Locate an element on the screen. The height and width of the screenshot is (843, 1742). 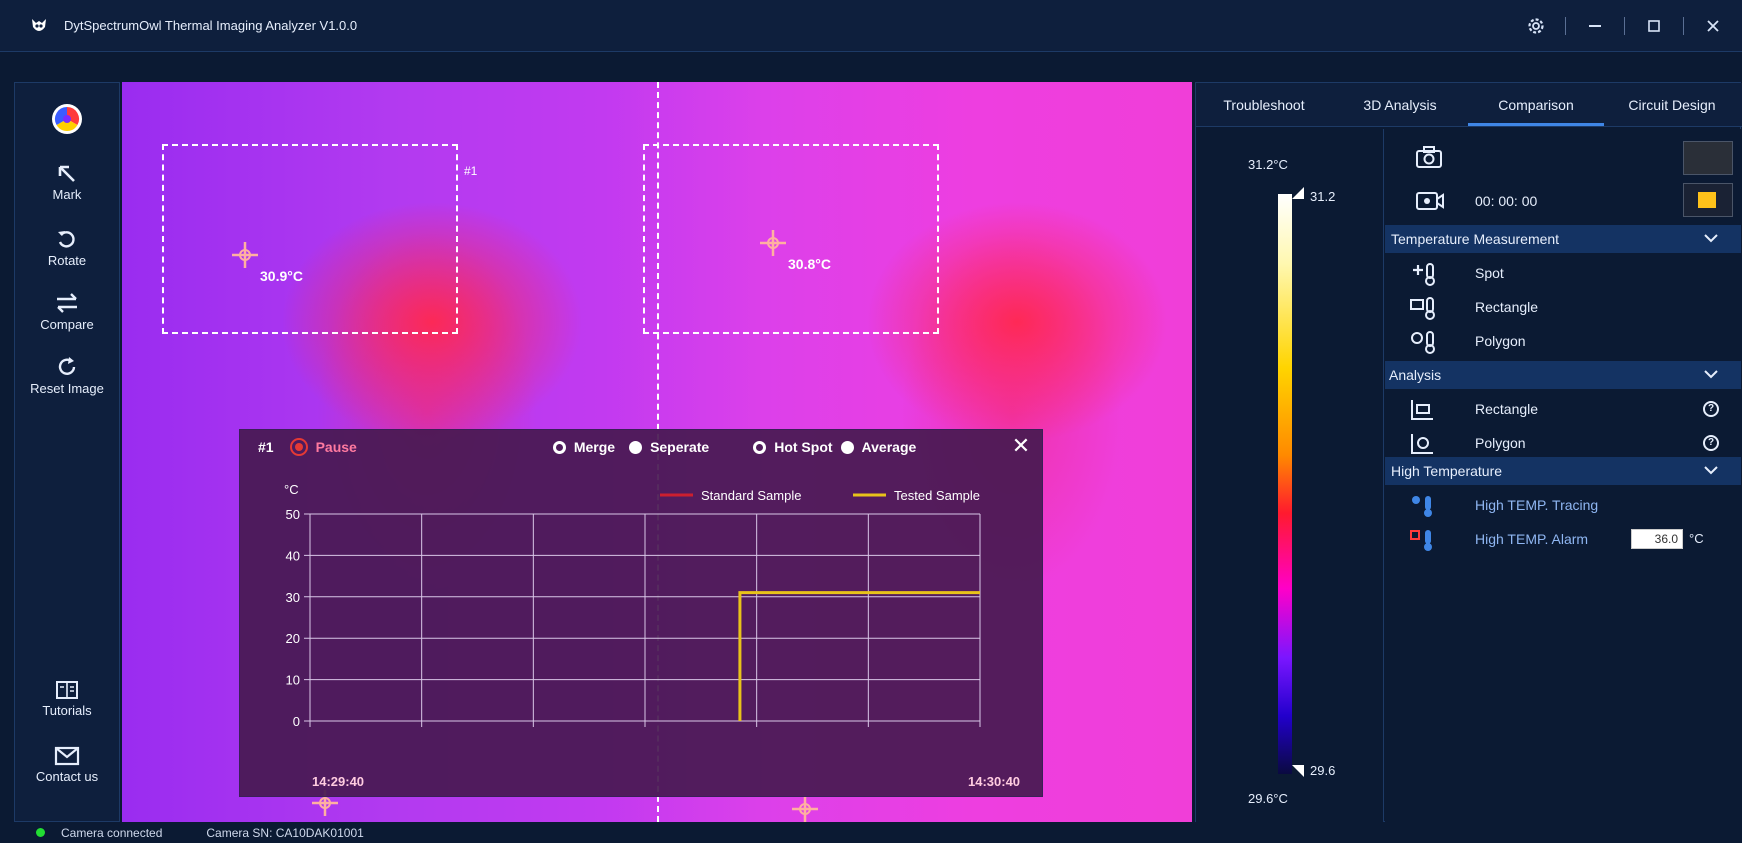
analysis-rectangle: Rectangle ? is located at coordinates (1563, 410).